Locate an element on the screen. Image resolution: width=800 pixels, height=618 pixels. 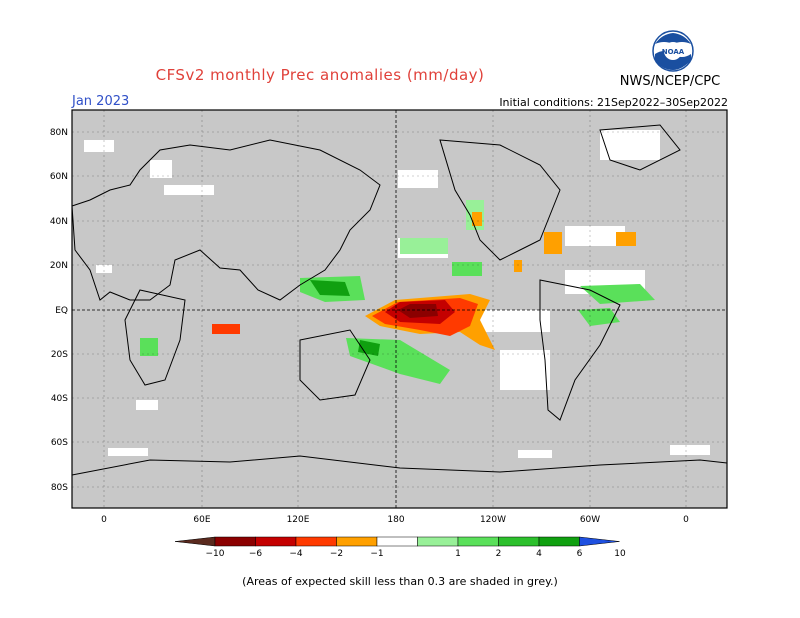
map-title: CFSv2 monthly Prec anomalies (mm/day) is located at coordinates (320, 75).